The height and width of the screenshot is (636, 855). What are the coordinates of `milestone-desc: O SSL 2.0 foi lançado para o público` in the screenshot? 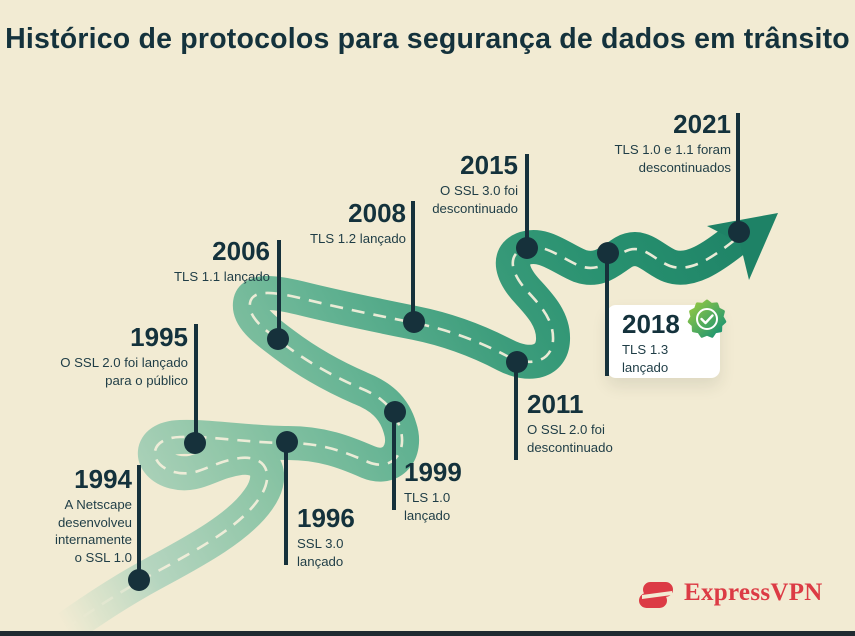 It's located at (124, 371).